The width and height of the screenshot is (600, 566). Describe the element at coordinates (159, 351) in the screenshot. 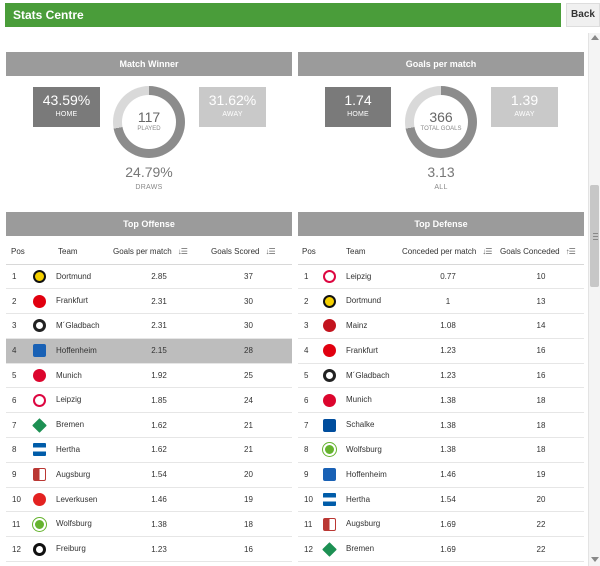

I see `per-match-cell: 2.15` at that location.